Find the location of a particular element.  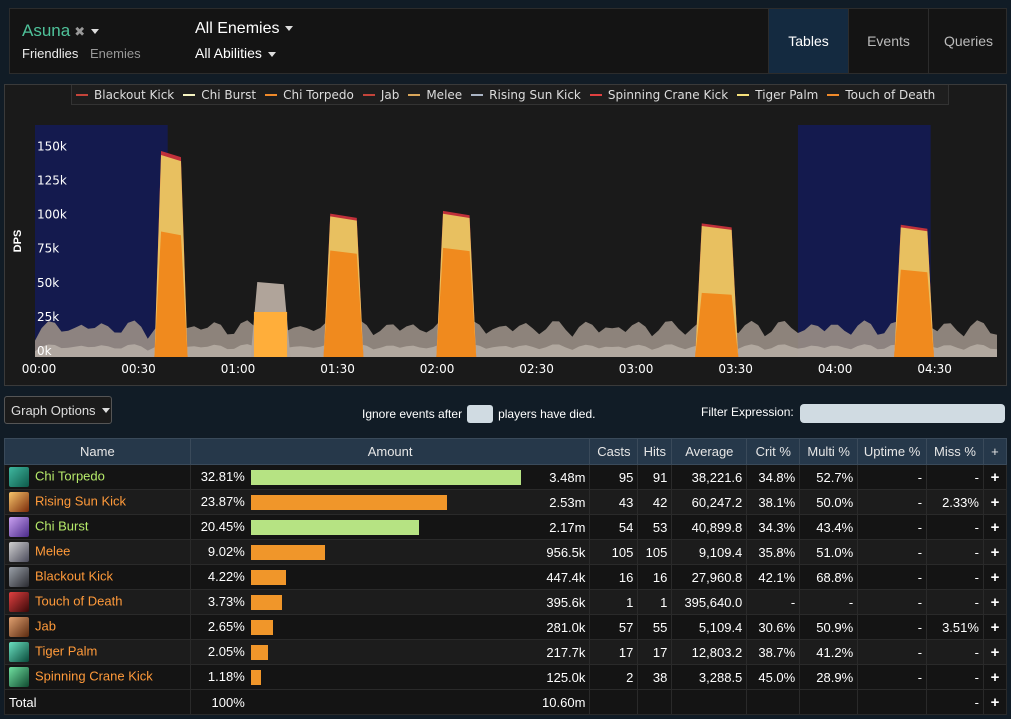

crit-value: 34.3% is located at coordinates (773, 527).